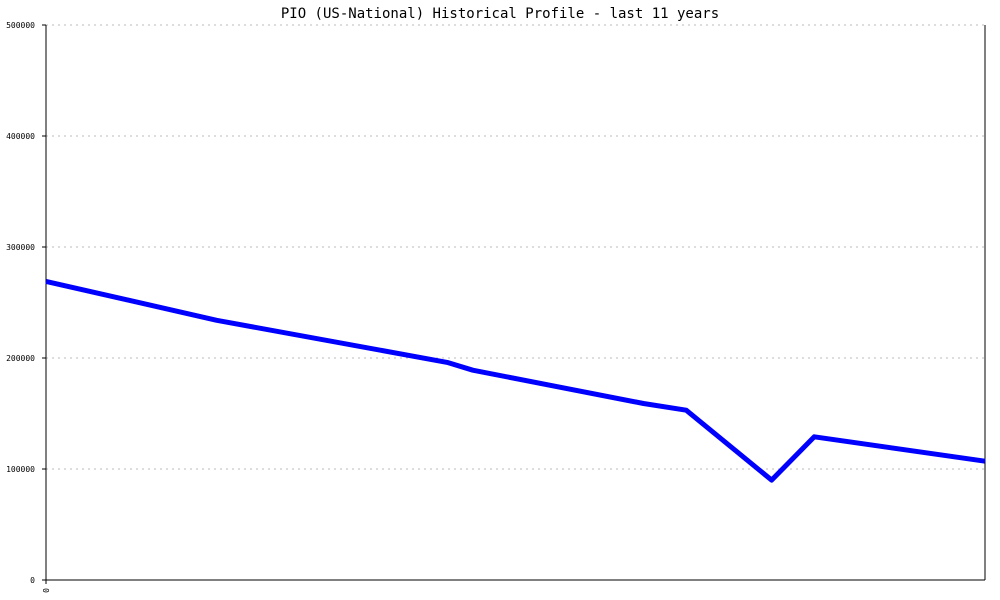 Image resolution: width=1000 pixels, height=600 pixels. I want to click on y-tick-label: 0, so click(32, 580).